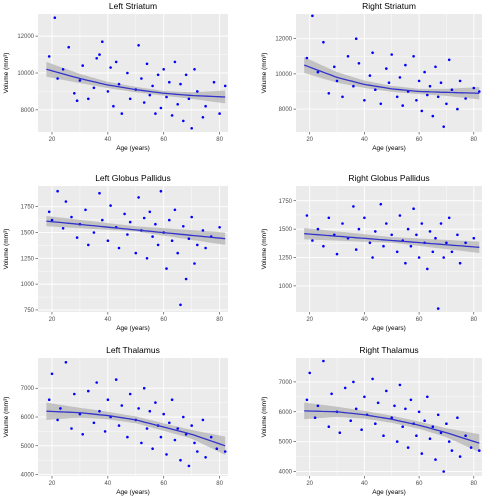 This screenshot has height=500, width=489. Describe the element at coordinates (108, 320) in the screenshot. I see `x-tick-label: 40` at that location.